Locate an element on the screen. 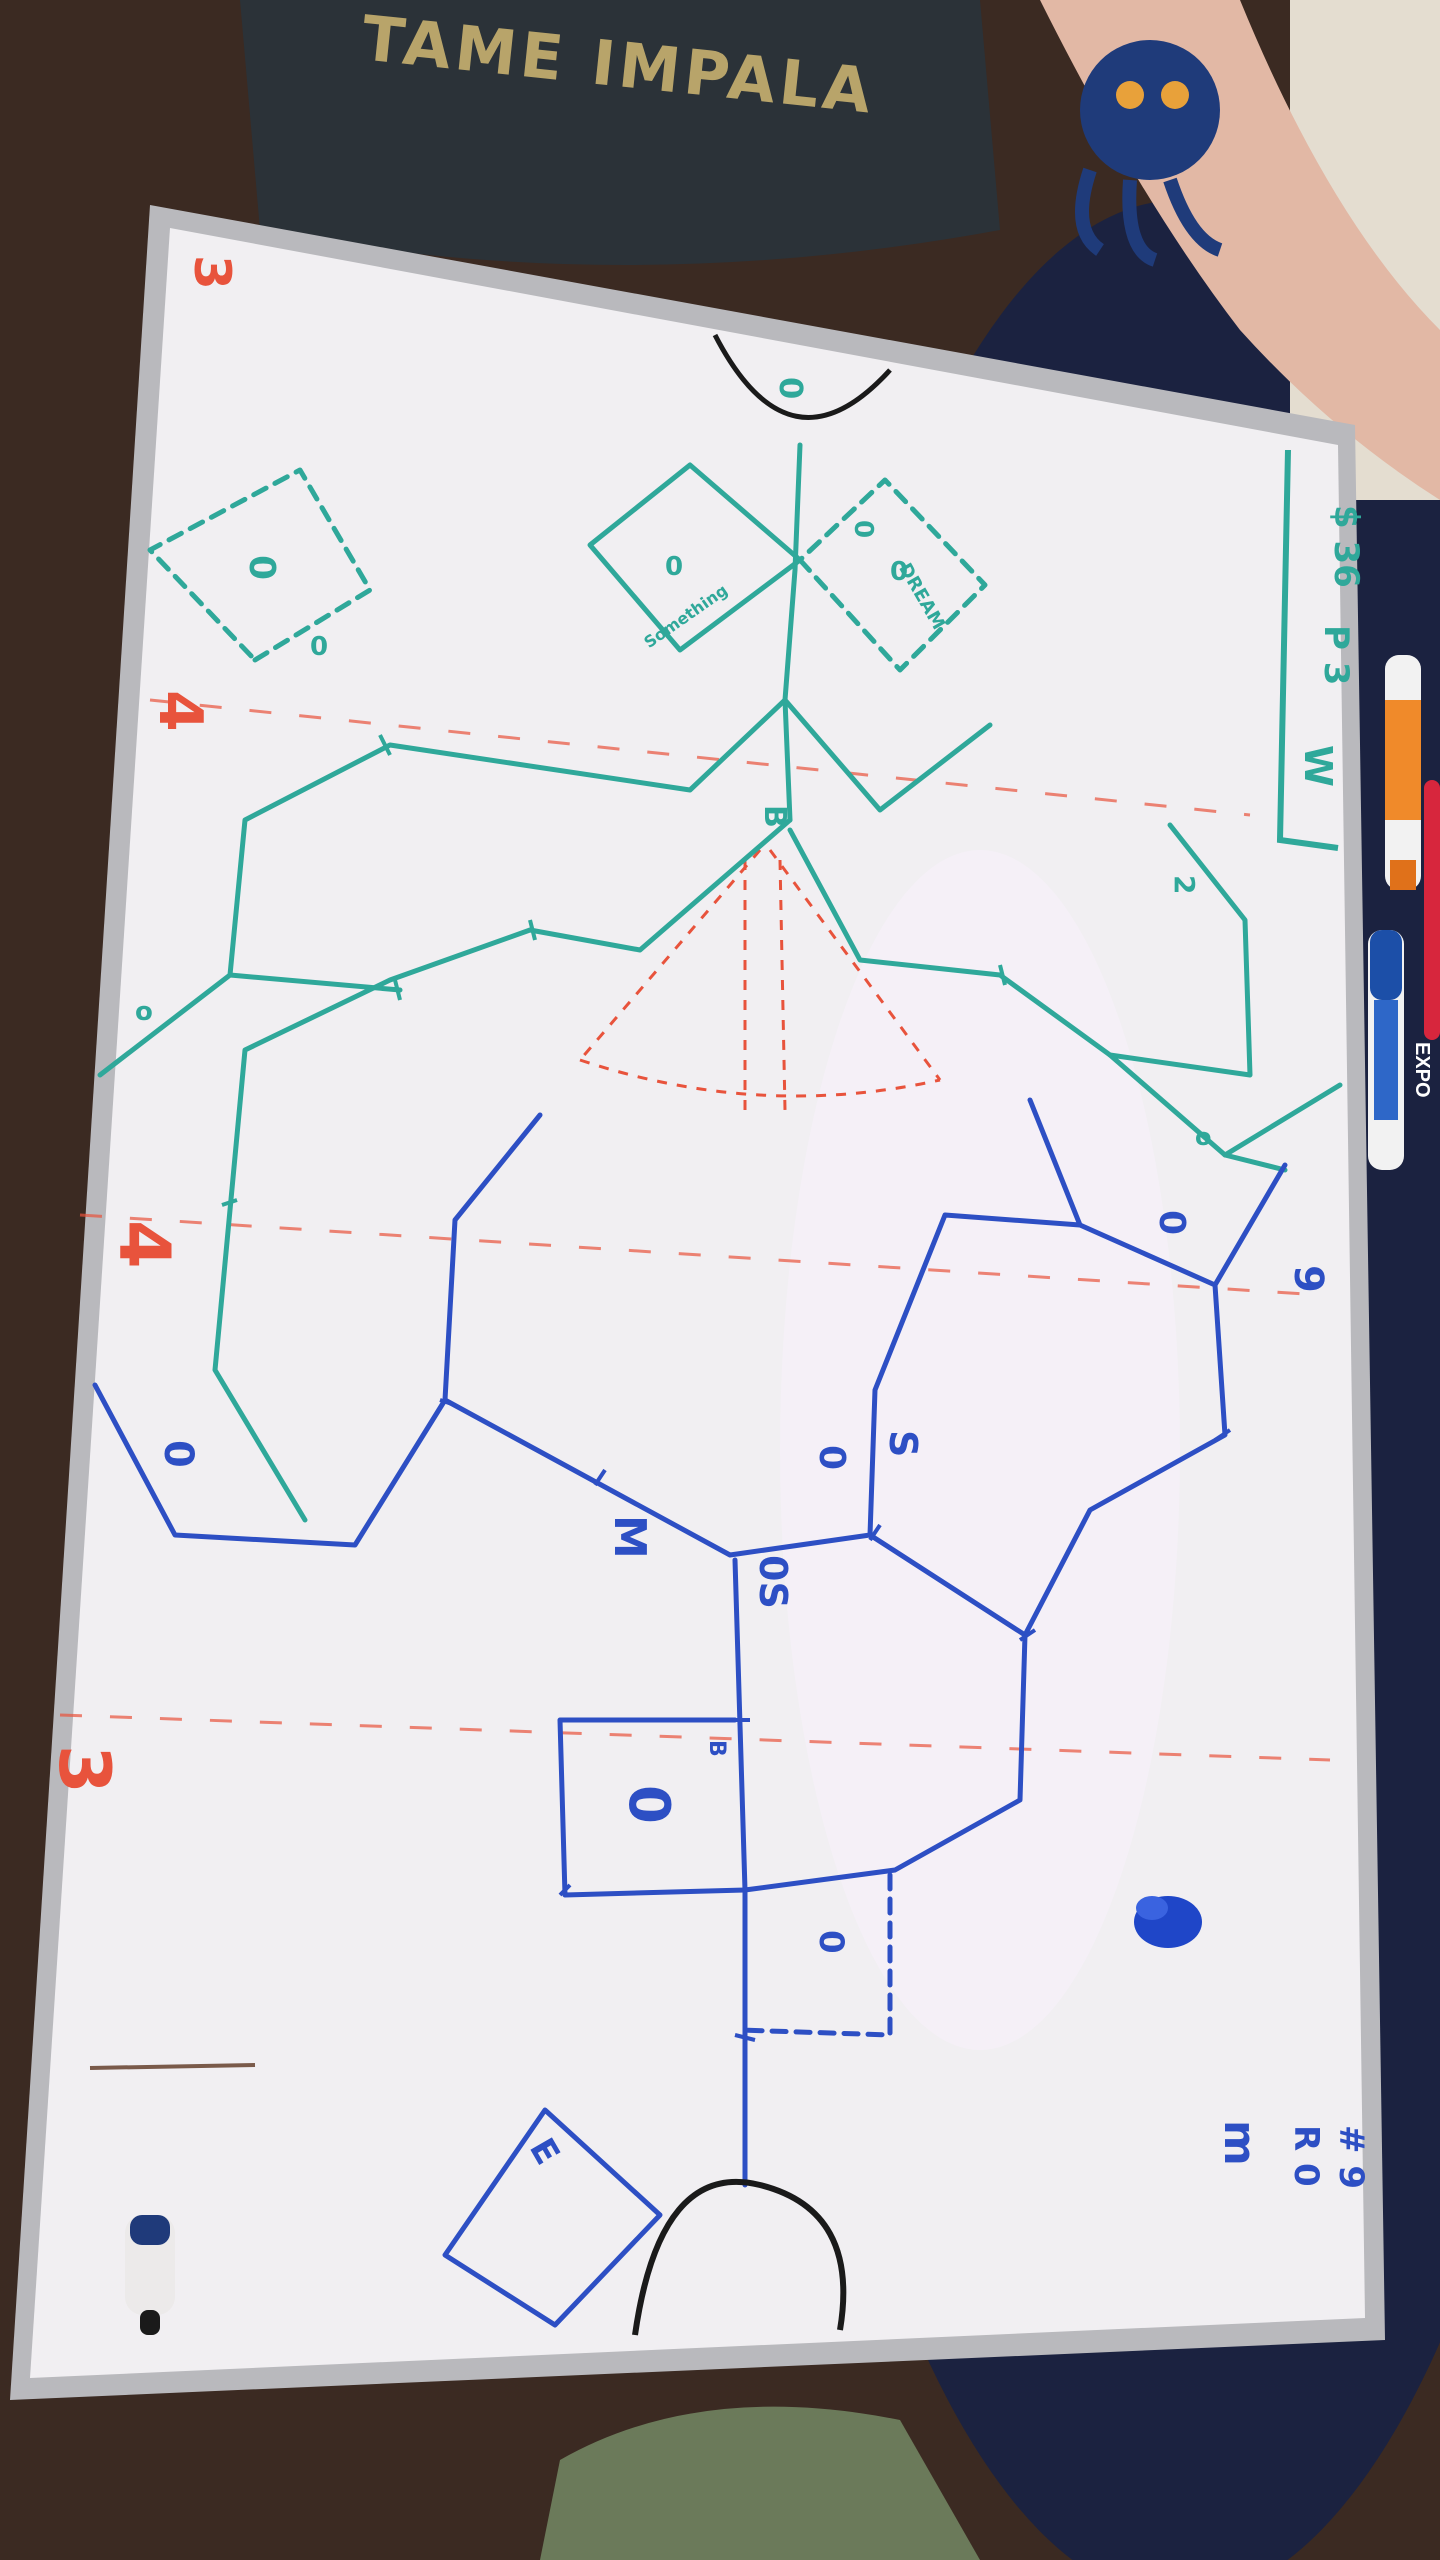 The width and height of the screenshot is (1440, 2560). red-label-2: 4 is located at coordinates (180, 711).